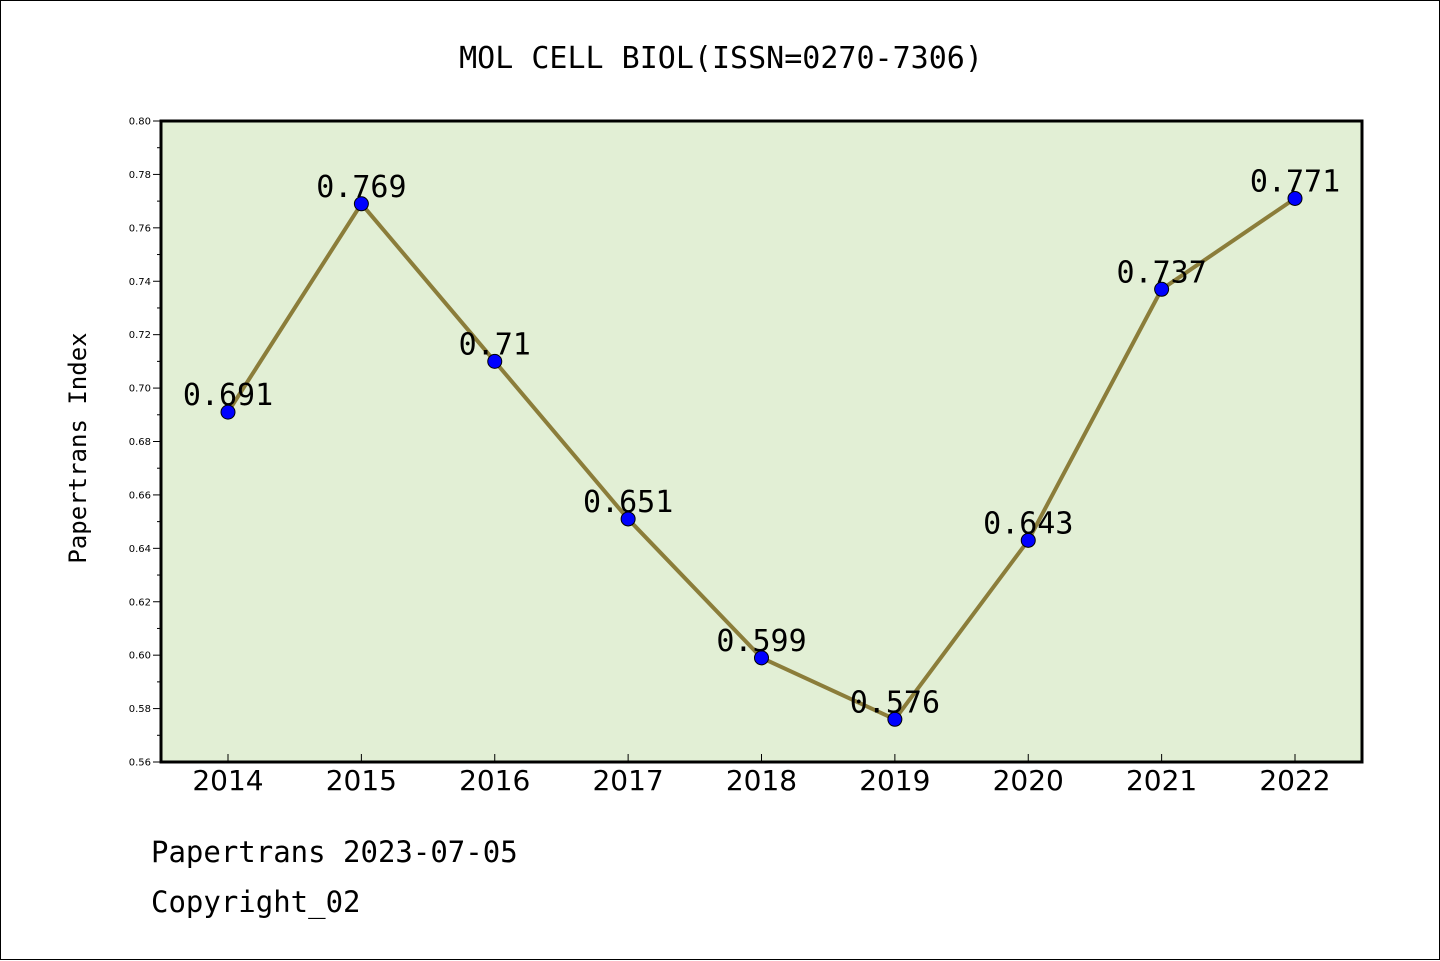 The width and height of the screenshot is (1440, 961). What do you see at coordinates (1028, 523) in the screenshot?
I see `data-label: 0.643` at bounding box center [1028, 523].